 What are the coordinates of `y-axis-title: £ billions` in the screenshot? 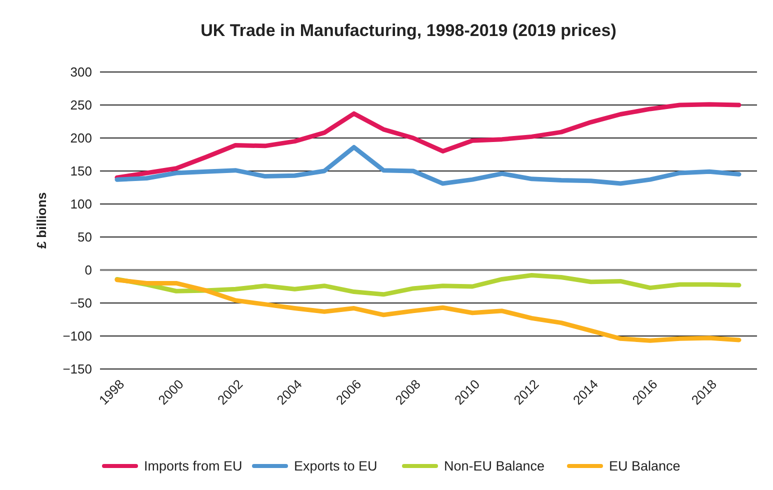 It's located at (41, 220).